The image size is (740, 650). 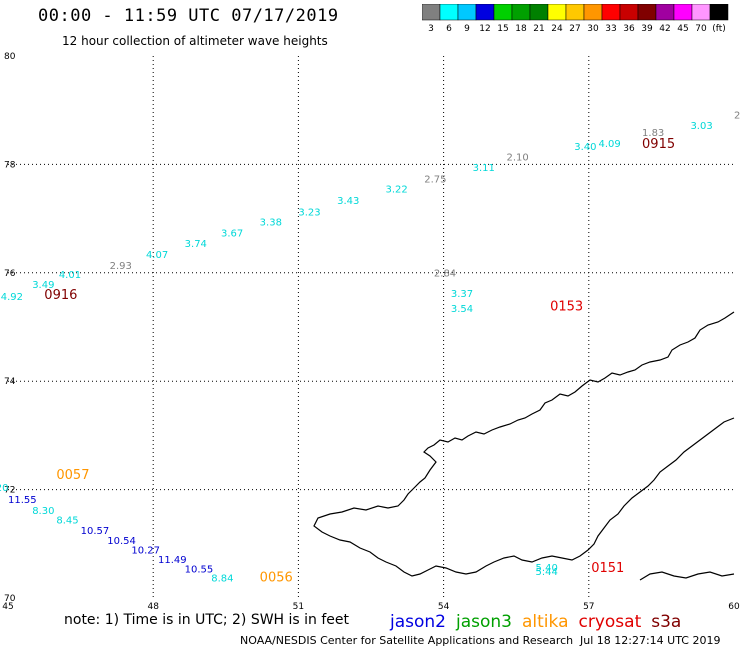 What do you see at coordinates (538, 29) in the screenshot?
I see `colorbar-label: 21` at bounding box center [538, 29].